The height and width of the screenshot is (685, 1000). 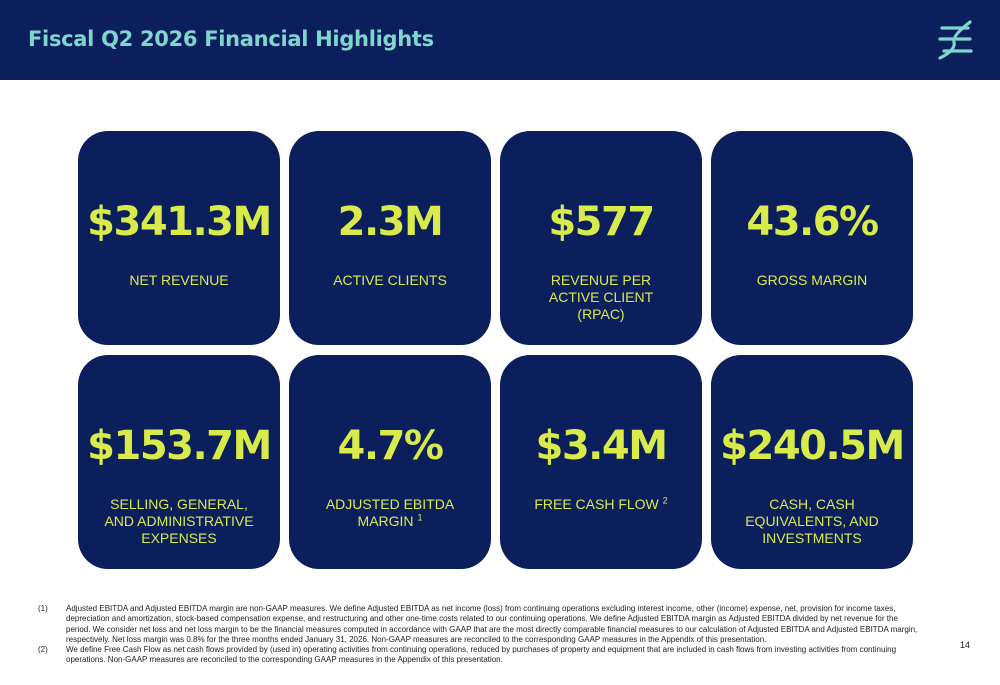 I want to click on metric-card-free-cash-flow: $3.4M FREE CASH FLOW 2, so click(x=601, y=462).